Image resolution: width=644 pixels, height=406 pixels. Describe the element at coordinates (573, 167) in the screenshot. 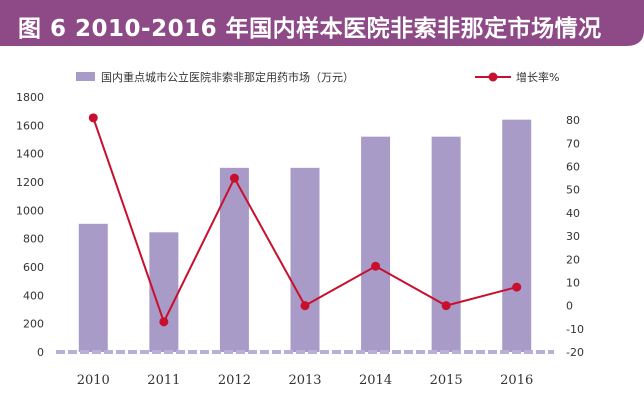

I see `y-right-tick-label: 60` at that location.